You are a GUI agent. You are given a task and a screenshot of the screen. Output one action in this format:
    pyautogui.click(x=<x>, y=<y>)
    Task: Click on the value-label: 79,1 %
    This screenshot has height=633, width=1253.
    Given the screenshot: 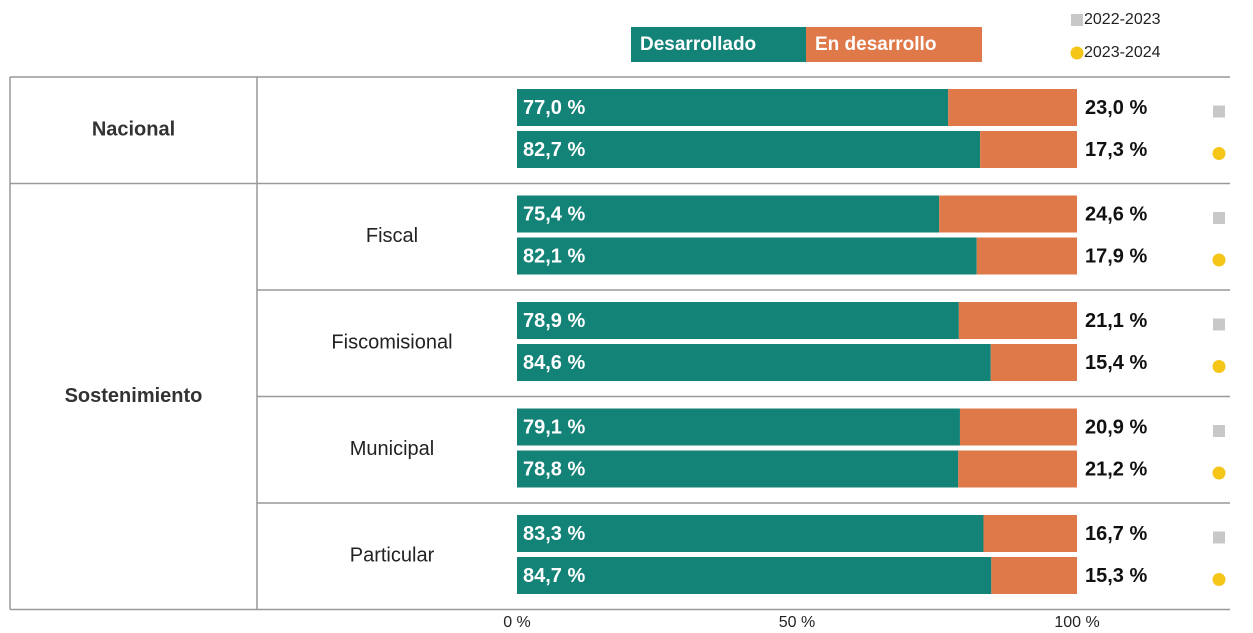 What is the action you would take?
    pyautogui.click(x=554, y=427)
    